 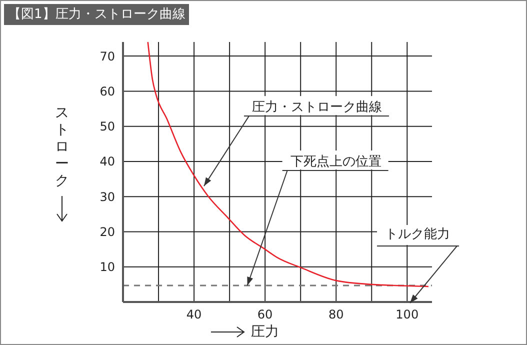 I want to click on x-tick-label: 60, so click(x=265, y=315).